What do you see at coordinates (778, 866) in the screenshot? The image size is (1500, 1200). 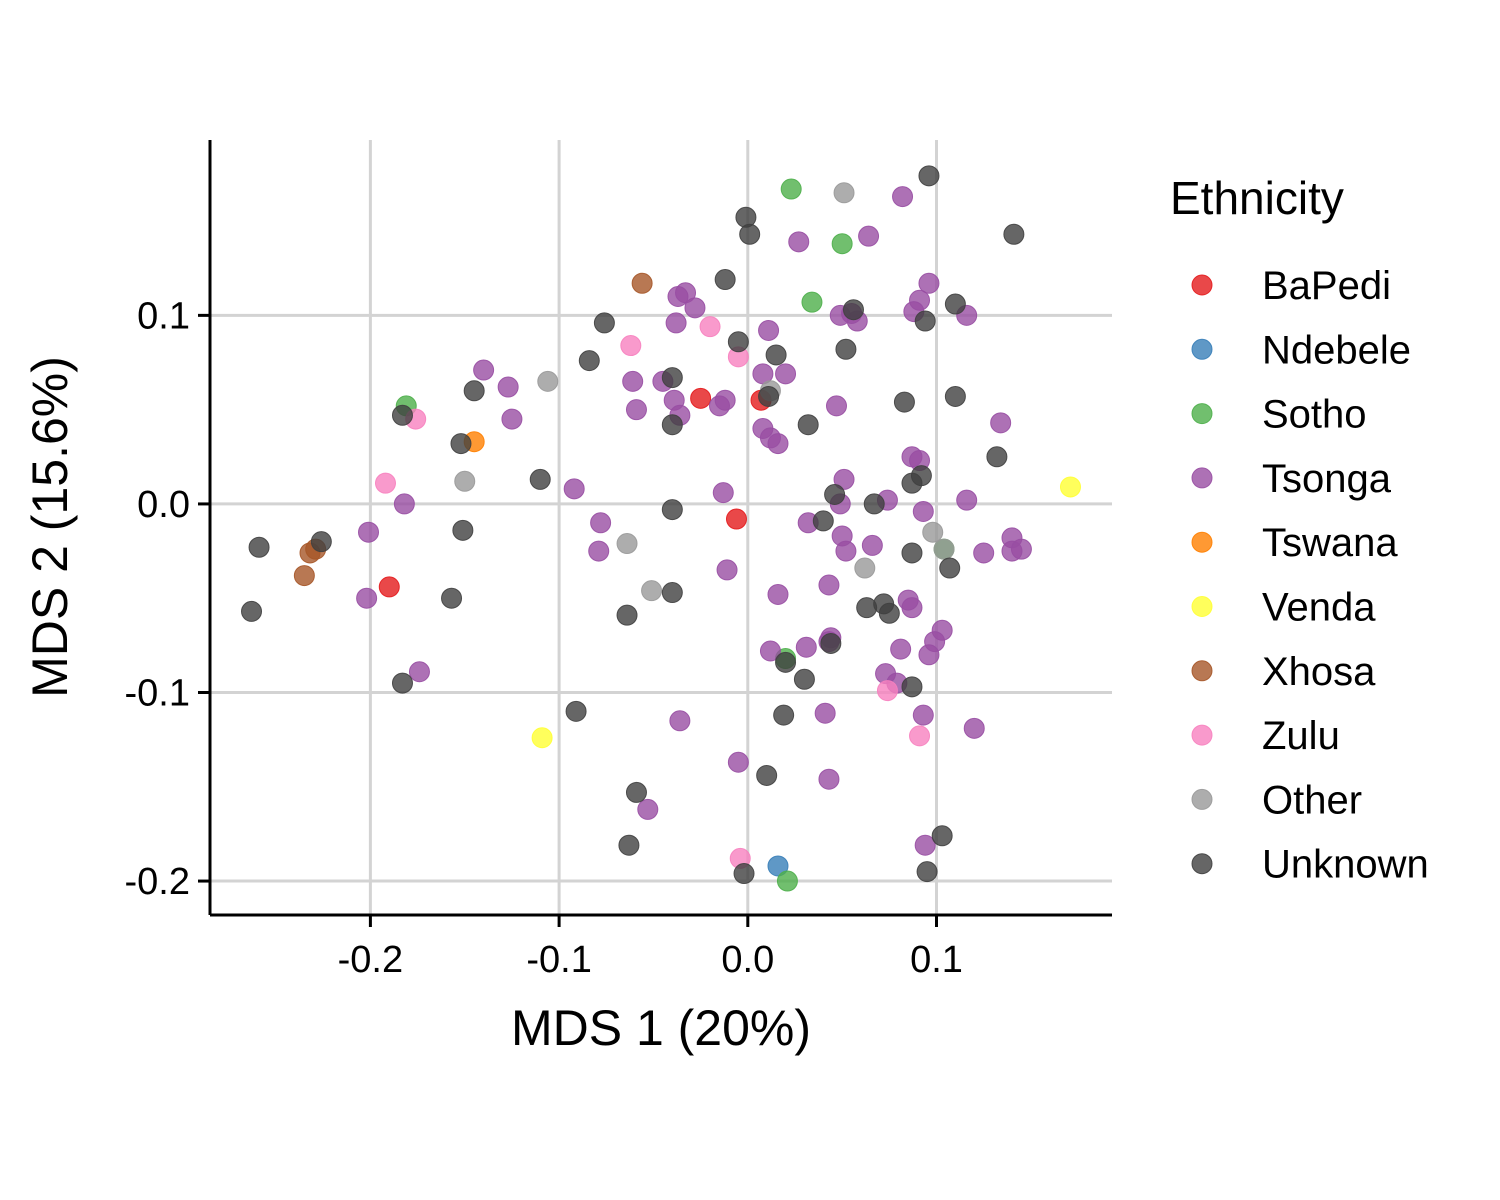 I see `series-ndebele` at bounding box center [778, 866].